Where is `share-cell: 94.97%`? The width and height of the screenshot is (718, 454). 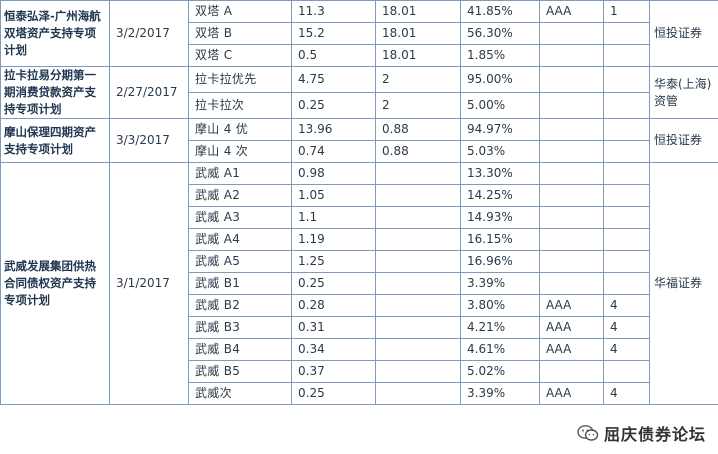 share-cell: 94.97% is located at coordinates (500, 129).